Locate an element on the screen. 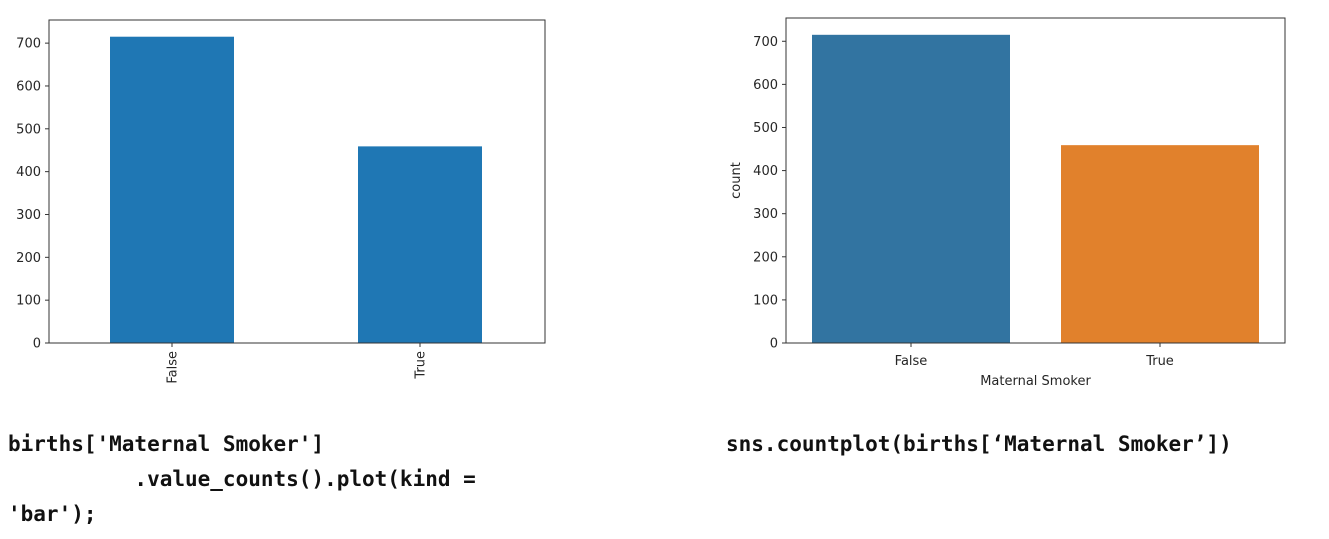  code-line: .value_counts().plot(kind = is located at coordinates (242, 479).